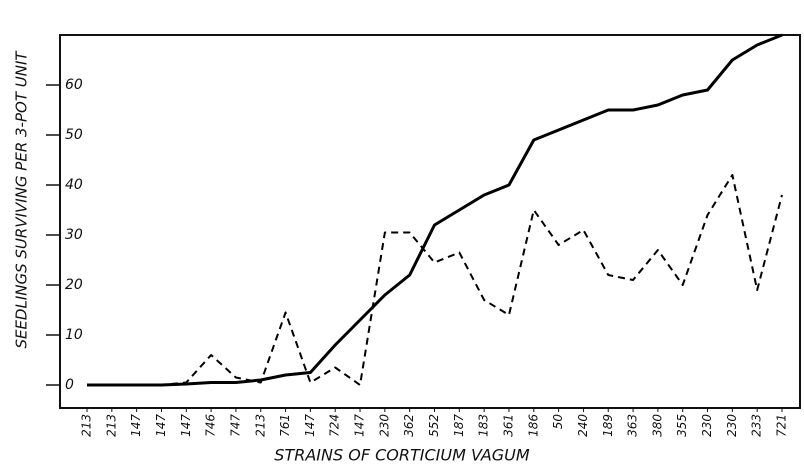 The image size is (804, 466). What do you see at coordinates (69, 385) in the screenshot?
I see `y-tick-label: 0` at bounding box center [69, 385].